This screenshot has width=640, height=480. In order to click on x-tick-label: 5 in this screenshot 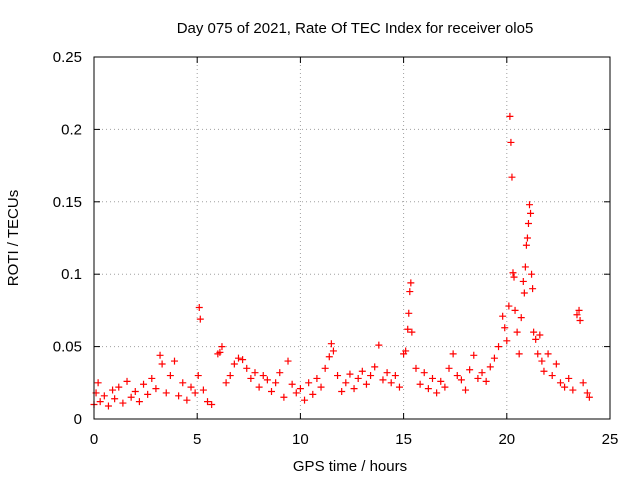, I will do `click(197, 439)`.